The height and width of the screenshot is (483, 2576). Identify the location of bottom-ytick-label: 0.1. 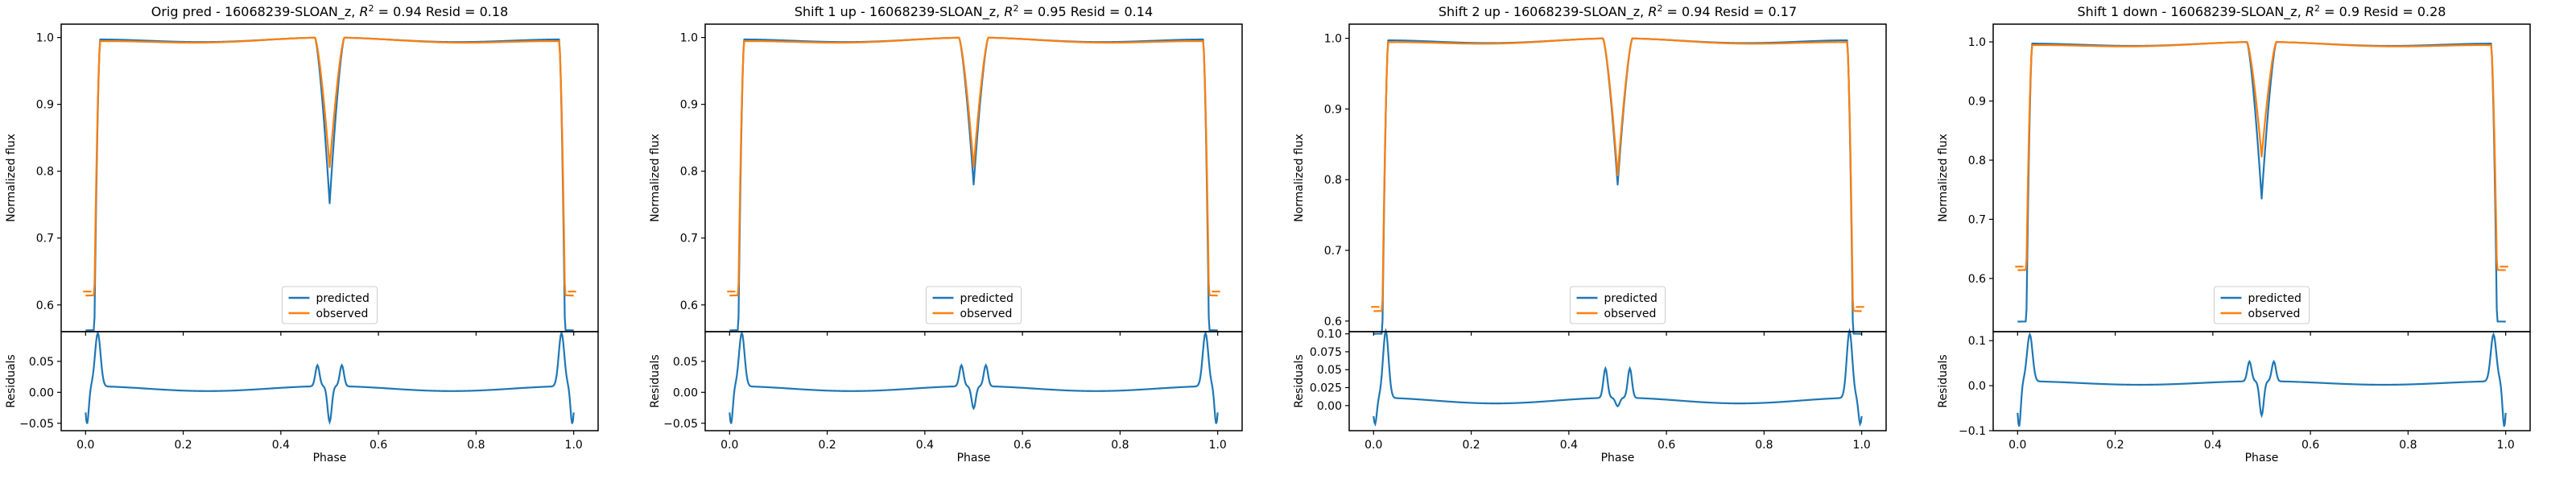
(1977, 341).